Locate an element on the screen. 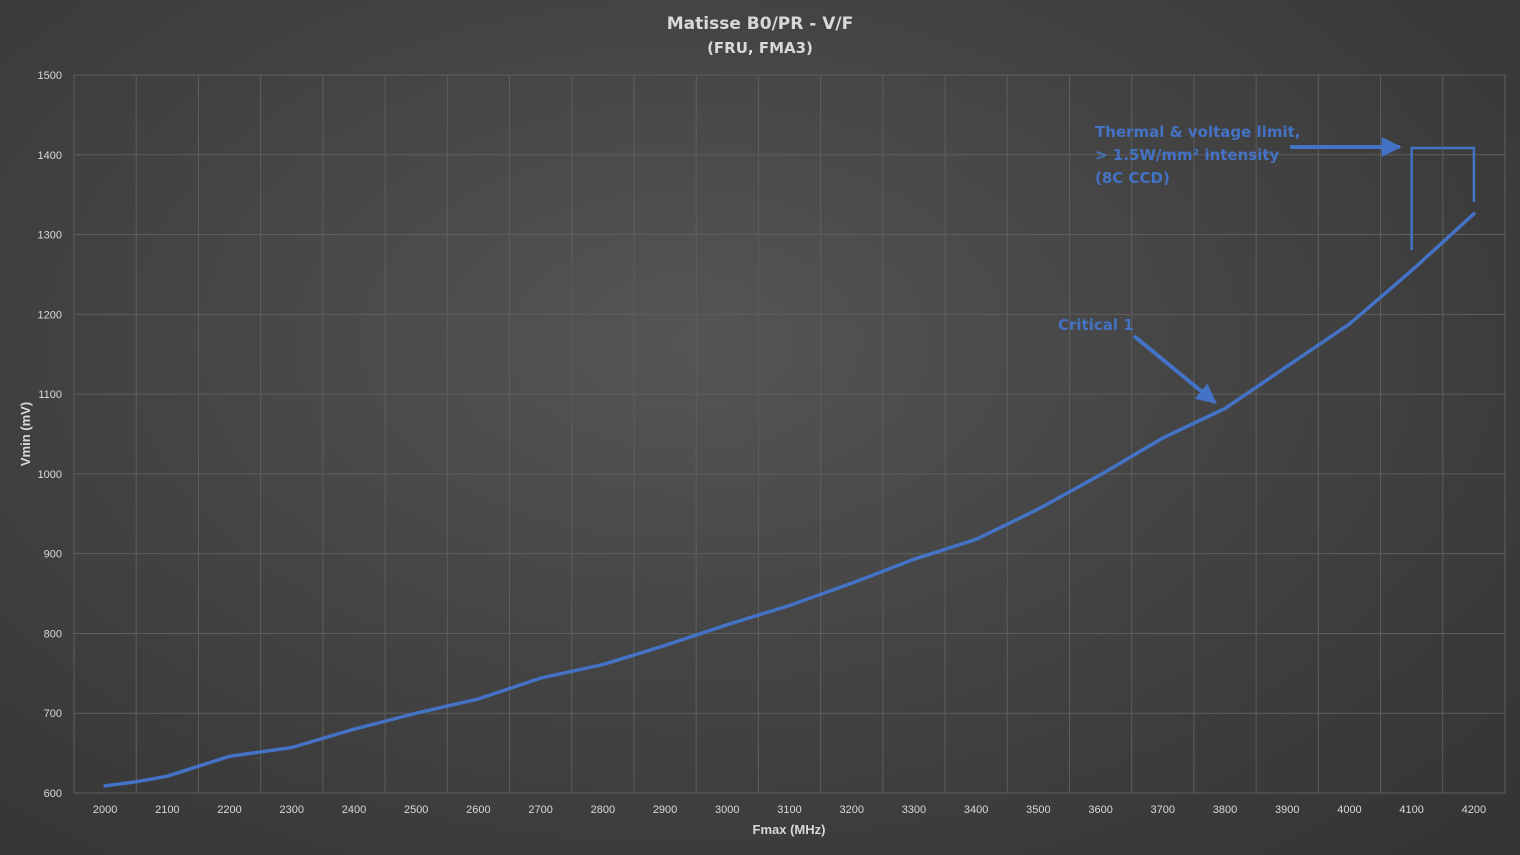 This screenshot has height=855, width=1520. x-tick-label: 4100 is located at coordinates (1411, 810).